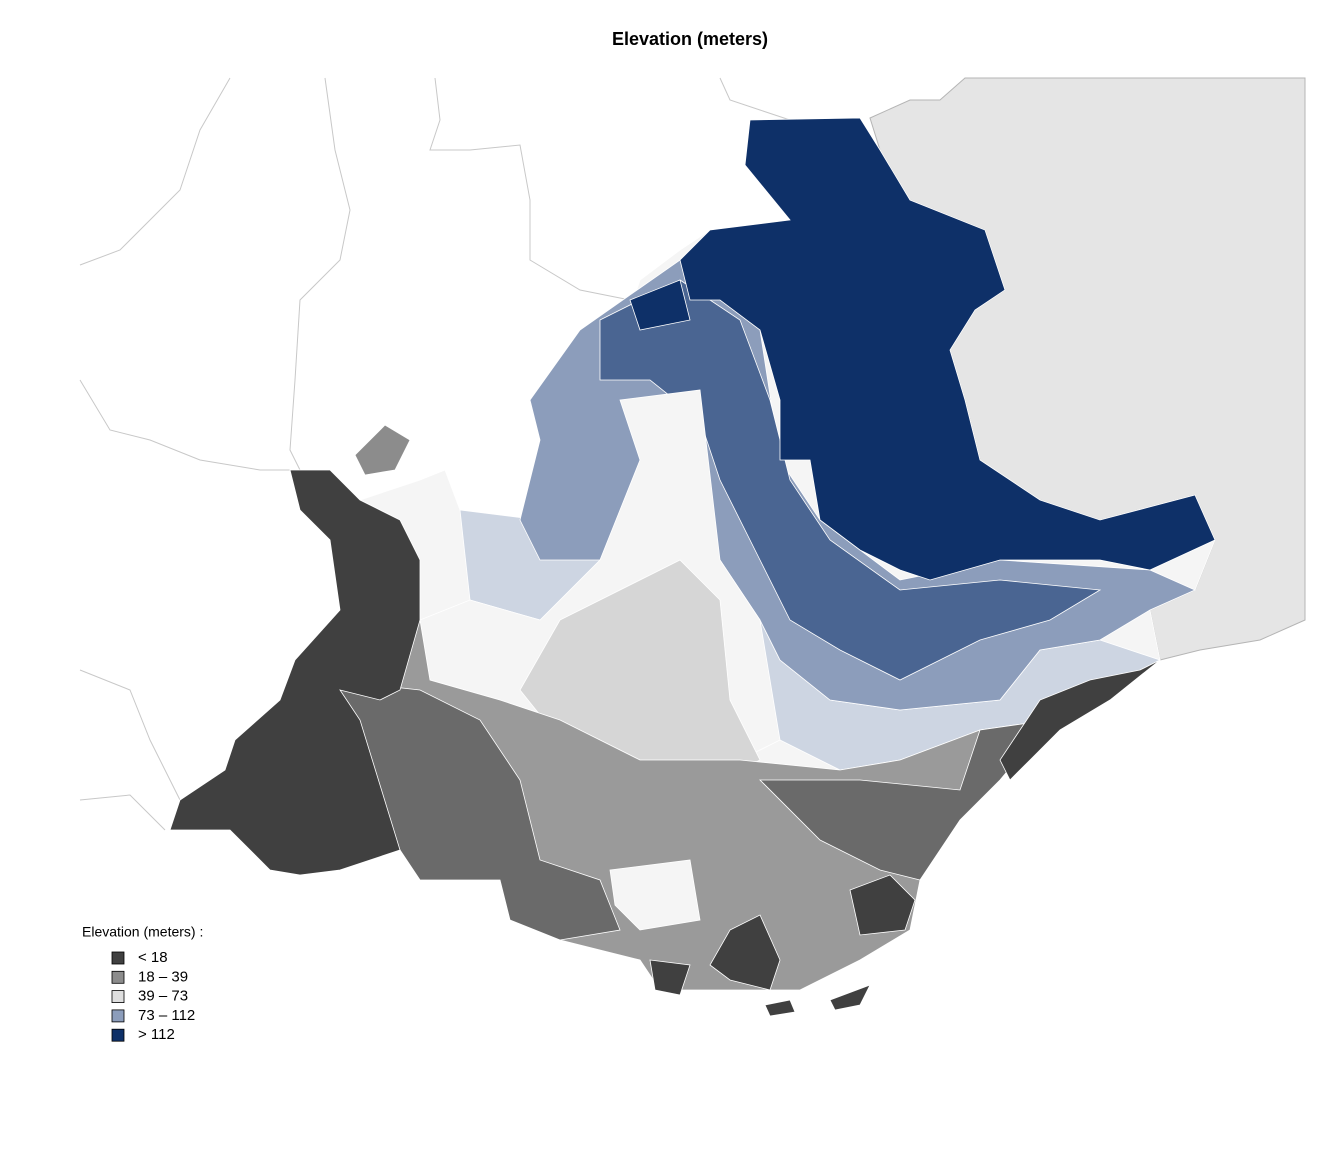 This screenshot has height=1157, width=1344. I want to click on map-title: Elevation (meters), so click(690, 39).